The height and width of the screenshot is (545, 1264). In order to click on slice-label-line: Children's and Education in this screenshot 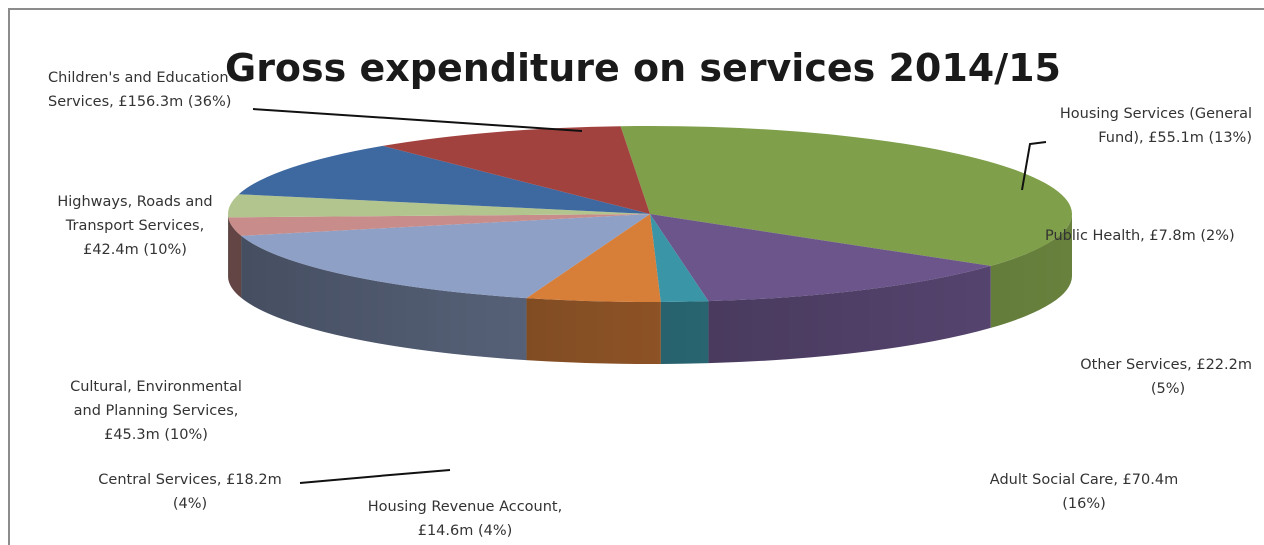, I will do `click(138, 78)`.